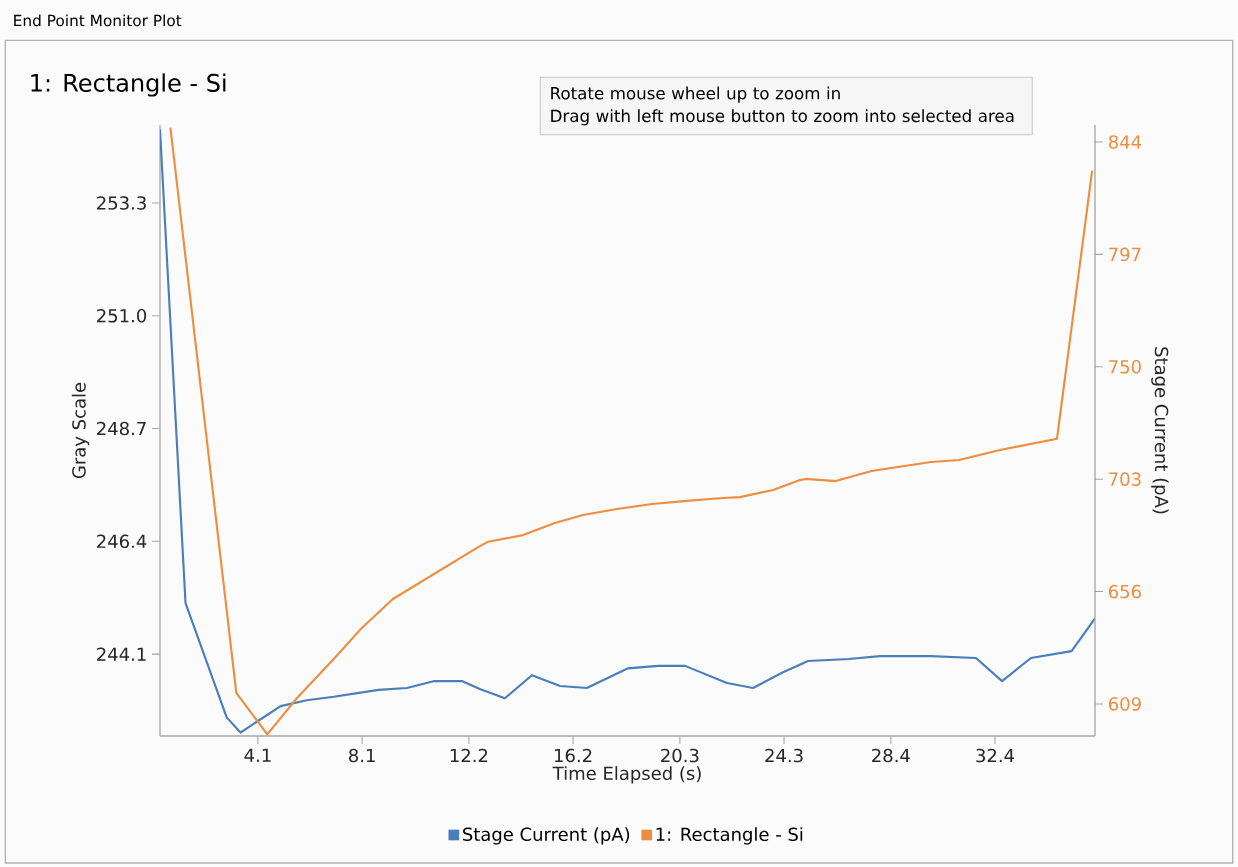 The image size is (1238, 867). I want to click on legend-label: 1: Rectangle - Si, so click(729, 836).